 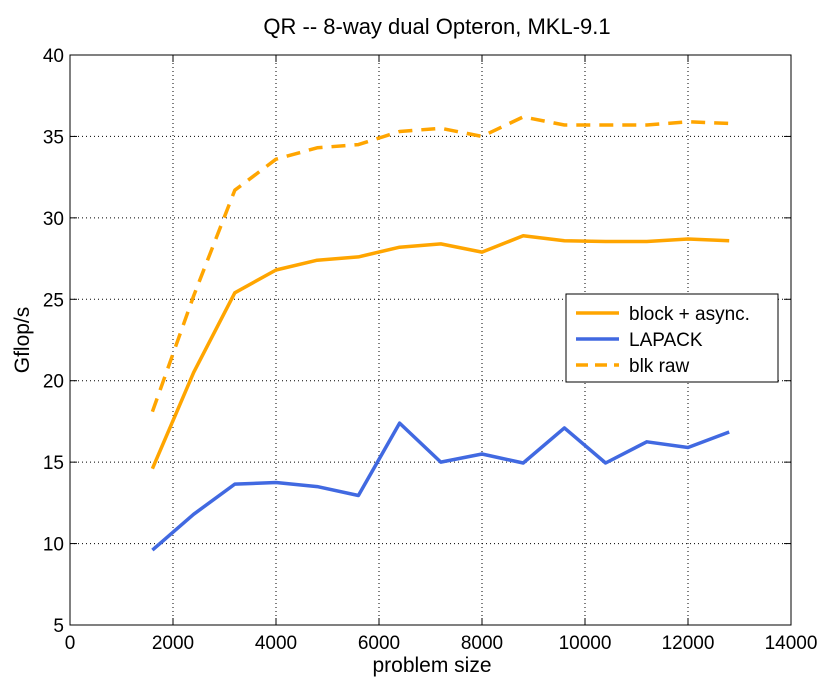 I want to click on legend-label: LAPACK, so click(x=666, y=340).